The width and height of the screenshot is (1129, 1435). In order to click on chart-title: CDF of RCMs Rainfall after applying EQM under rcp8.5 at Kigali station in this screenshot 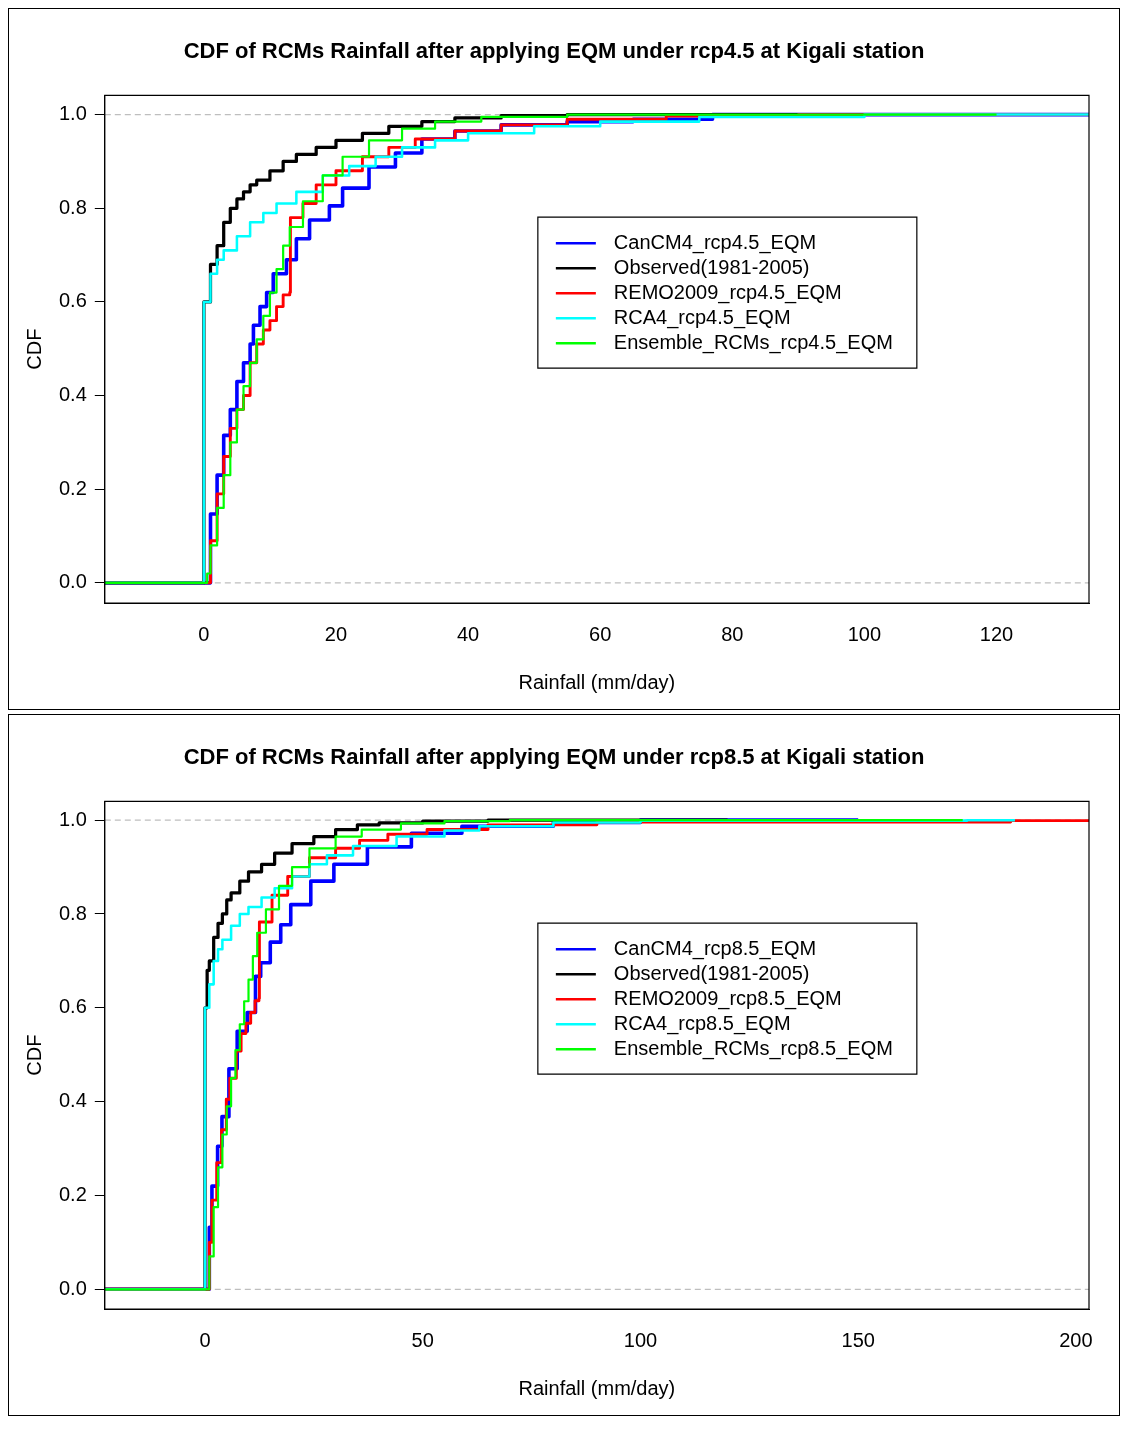, I will do `click(554, 757)`.